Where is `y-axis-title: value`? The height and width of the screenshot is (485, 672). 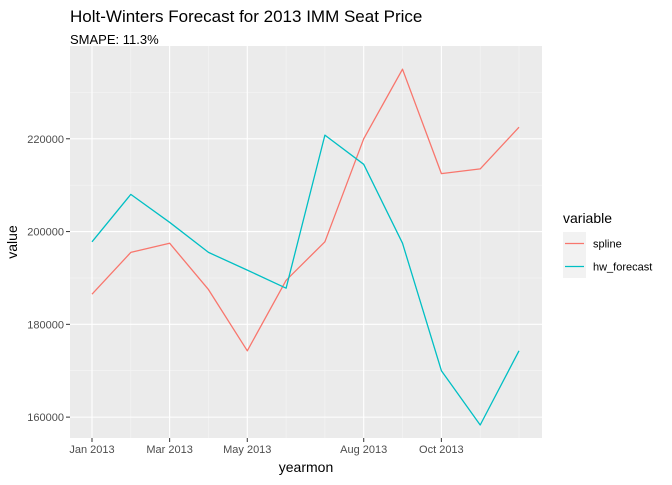
y-axis-title: value is located at coordinates (12, 242).